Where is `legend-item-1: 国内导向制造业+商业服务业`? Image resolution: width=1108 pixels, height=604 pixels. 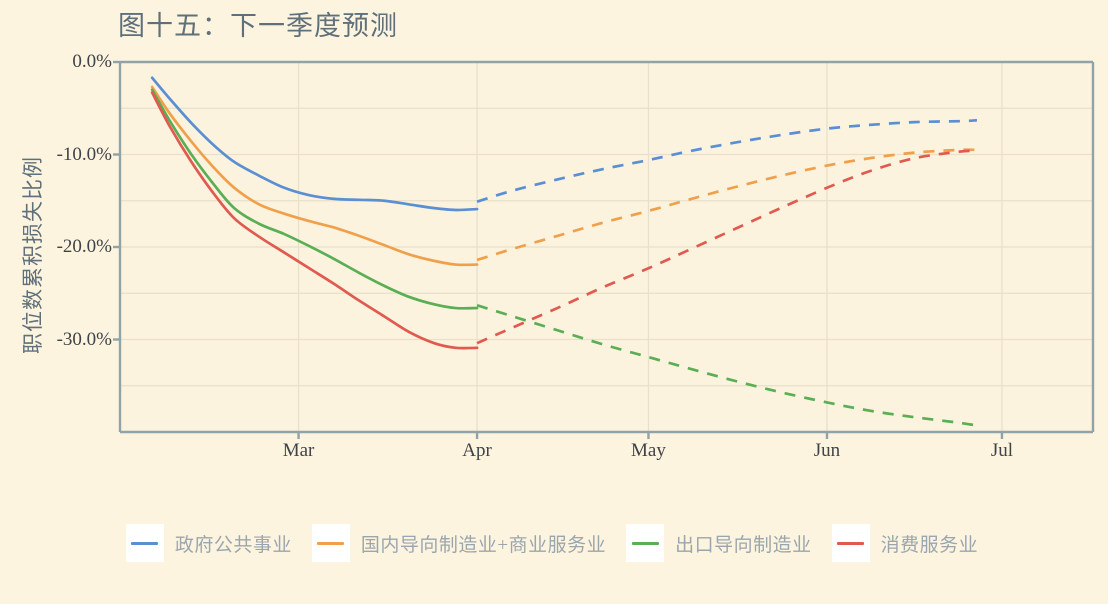 legend-item-1: 国内导向制造业+商业服务业 is located at coordinates (460, 543).